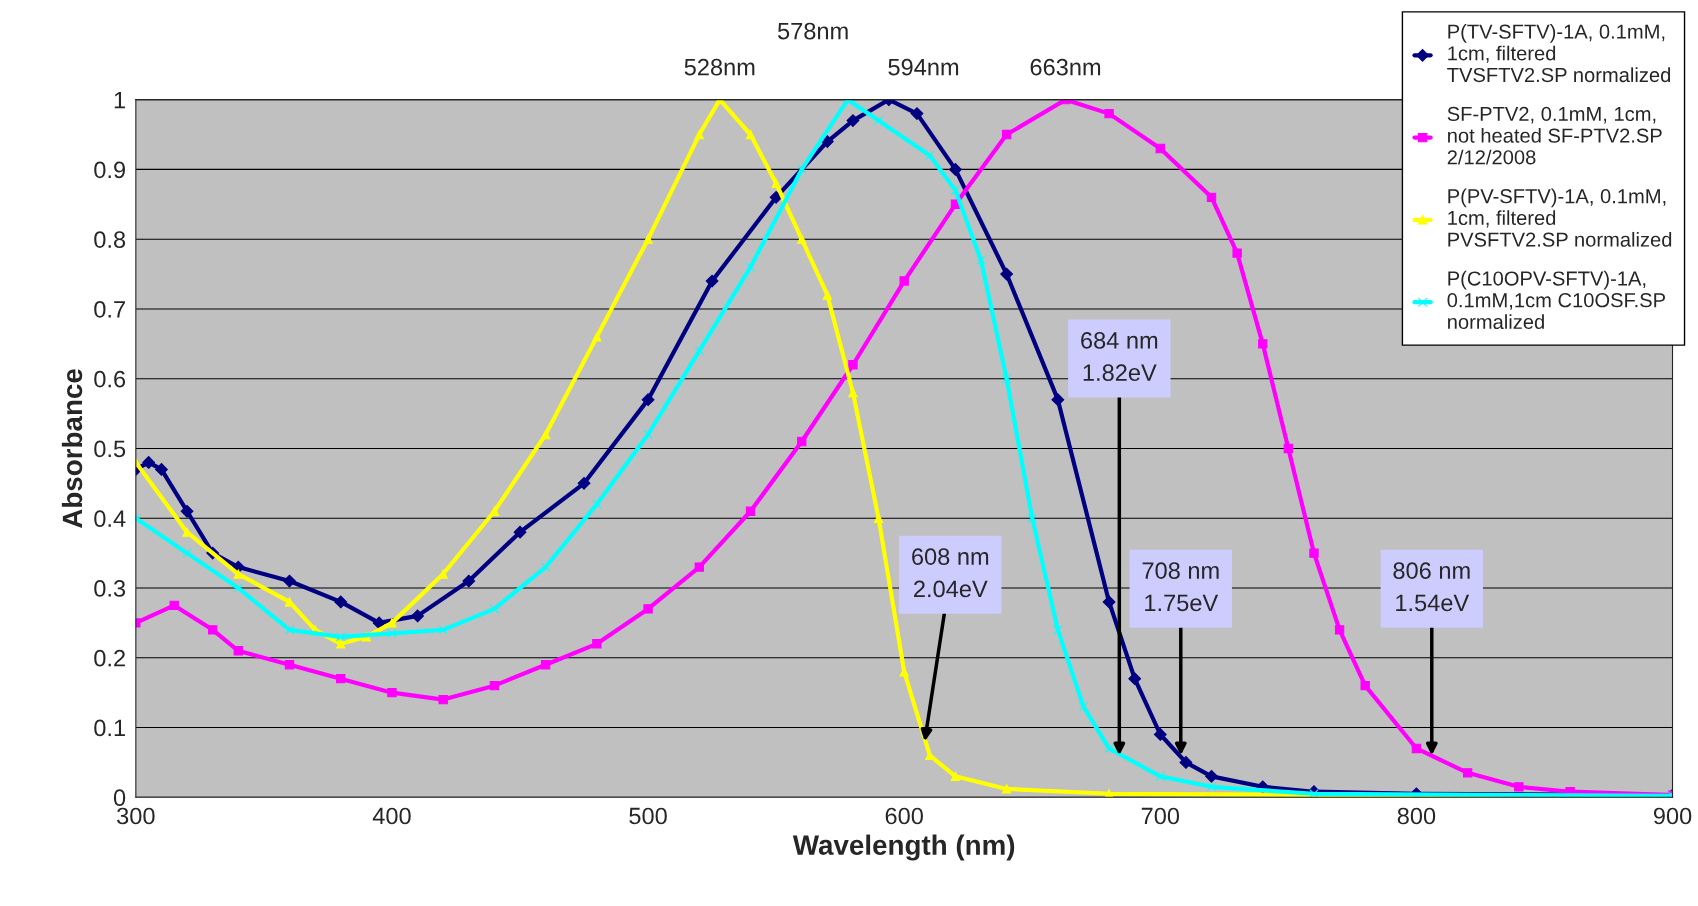  I want to click on x-tick-label: 300, so click(136, 816).